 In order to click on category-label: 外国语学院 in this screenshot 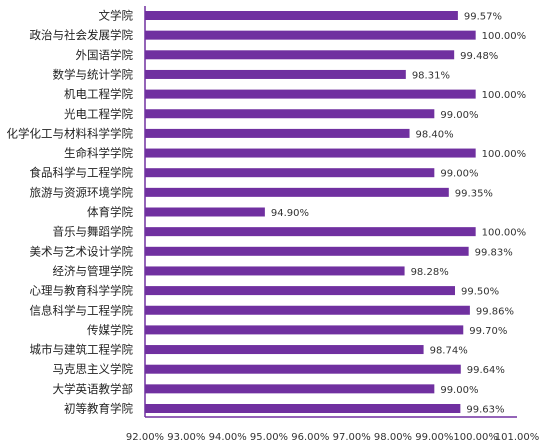, I will do `click(105, 55)`.